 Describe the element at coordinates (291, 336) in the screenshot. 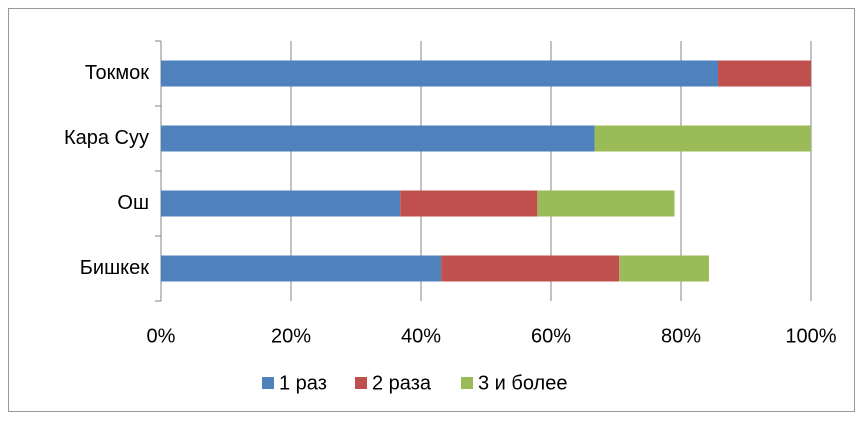

I see `x-tick-label: 20%` at that location.